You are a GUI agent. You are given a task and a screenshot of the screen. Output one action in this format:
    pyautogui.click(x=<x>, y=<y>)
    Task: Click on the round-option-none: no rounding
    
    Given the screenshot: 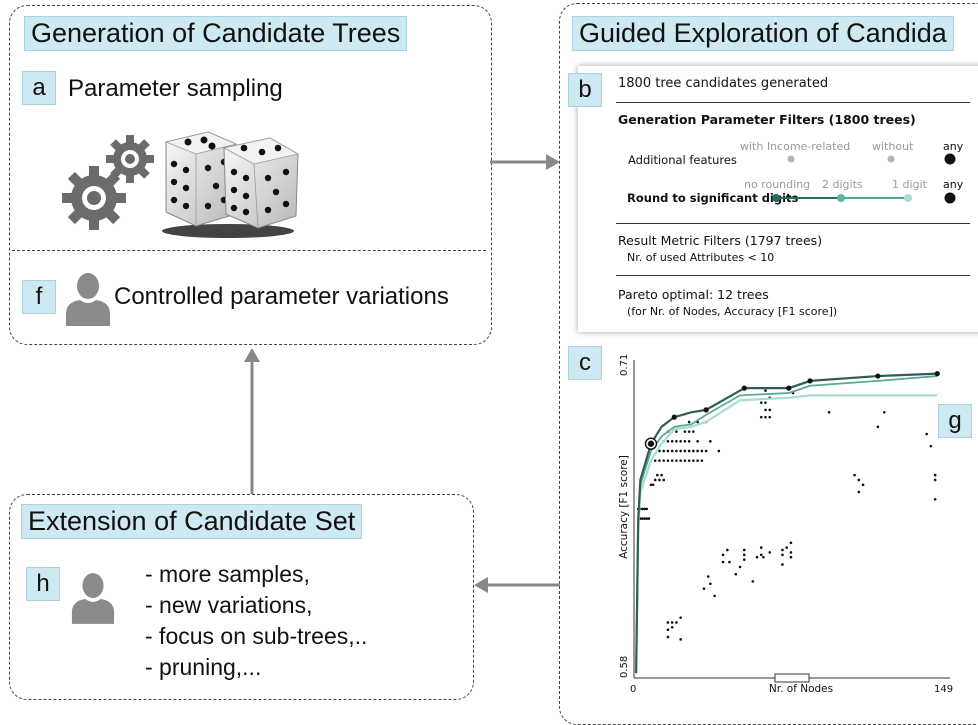 What is the action you would take?
    pyautogui.click(x=777, y=184)
    